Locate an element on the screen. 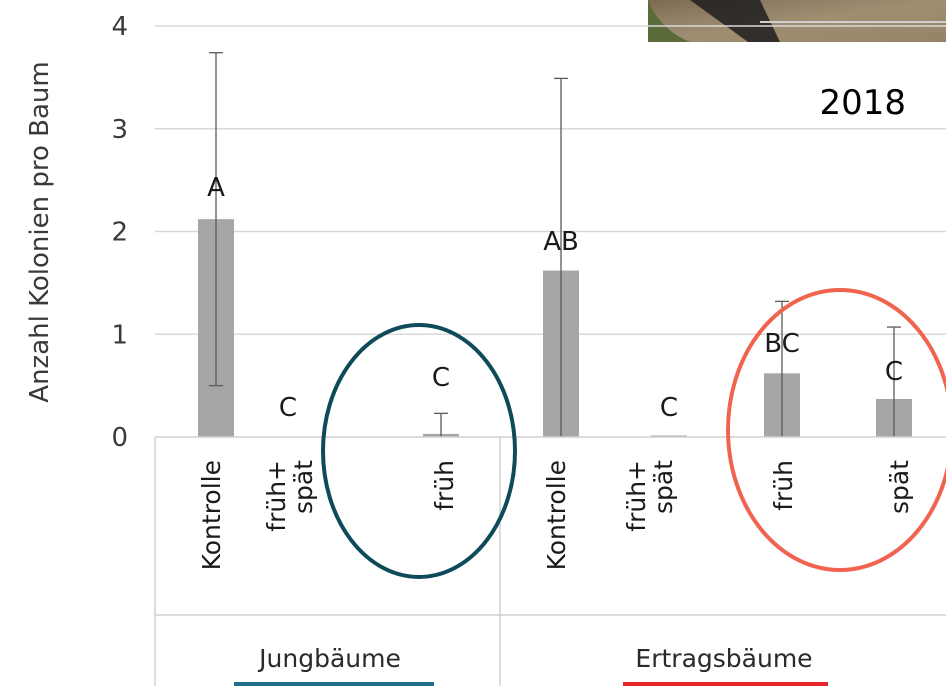  category-label: spät is located at coordinates (899, 487).